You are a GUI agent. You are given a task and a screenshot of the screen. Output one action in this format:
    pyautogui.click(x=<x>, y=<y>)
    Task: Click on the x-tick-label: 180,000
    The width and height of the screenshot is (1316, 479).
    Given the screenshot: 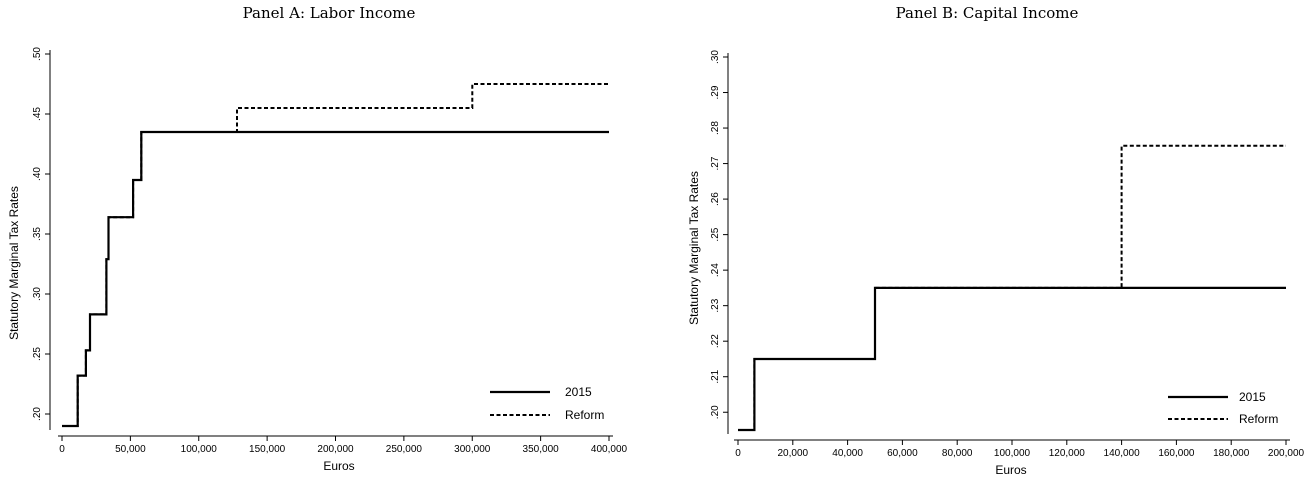 What is the action you would take?
    pyautogui.click(x=1231, y=453)
    